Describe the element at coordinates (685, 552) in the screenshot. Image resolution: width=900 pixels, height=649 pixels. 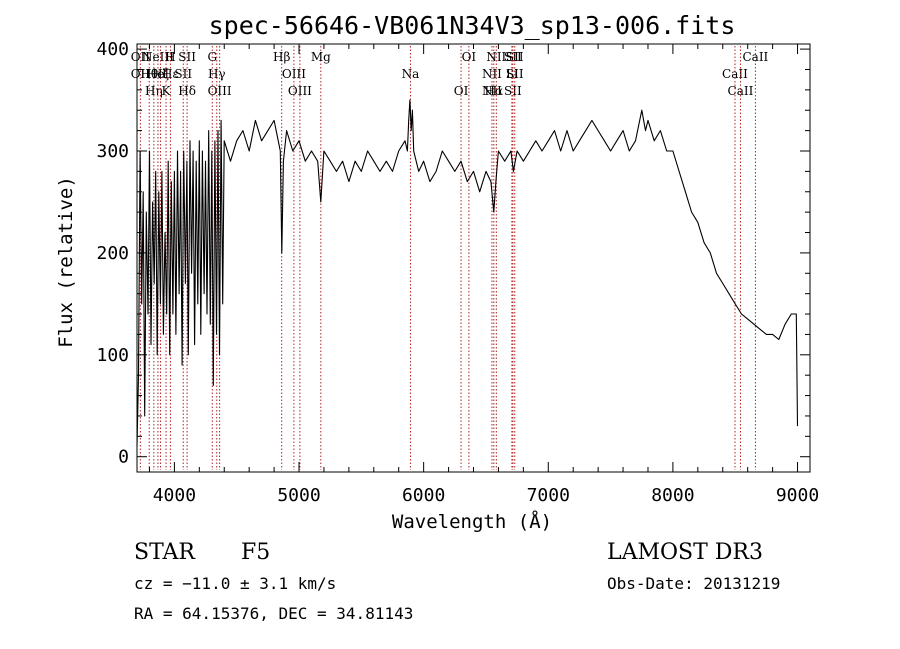
I see `survey-name: LAMOST DR3` at that location.